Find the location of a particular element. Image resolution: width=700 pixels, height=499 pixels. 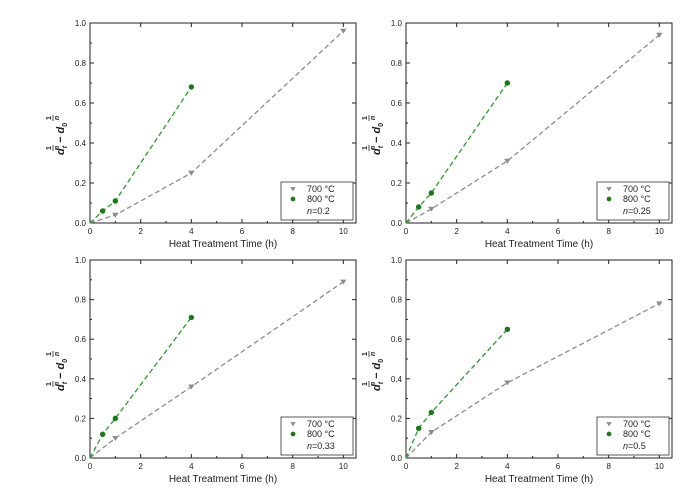

x-axis-label: Heat Treatment Time (h) is located at coordinates (223, 479).